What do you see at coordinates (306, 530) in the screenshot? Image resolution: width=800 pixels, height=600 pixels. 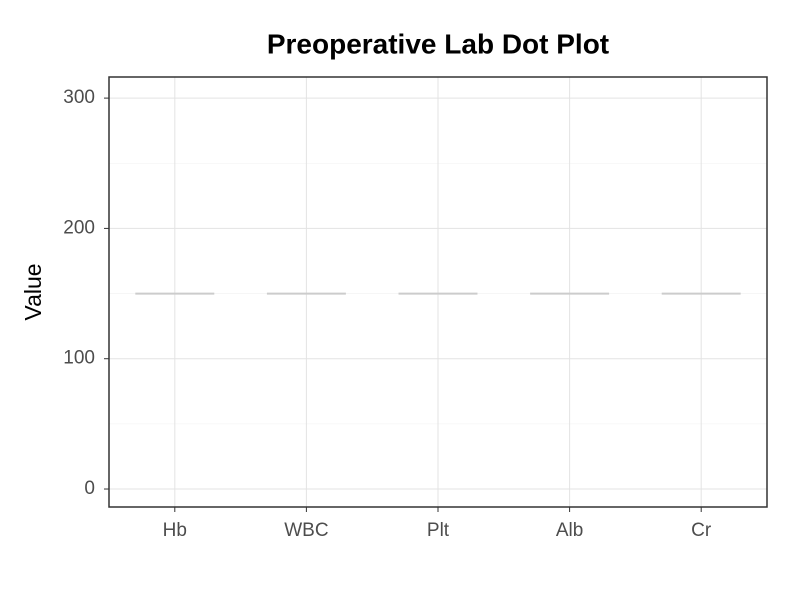 I see `x-tick-label: WBC` at bounding box center [306, 530].